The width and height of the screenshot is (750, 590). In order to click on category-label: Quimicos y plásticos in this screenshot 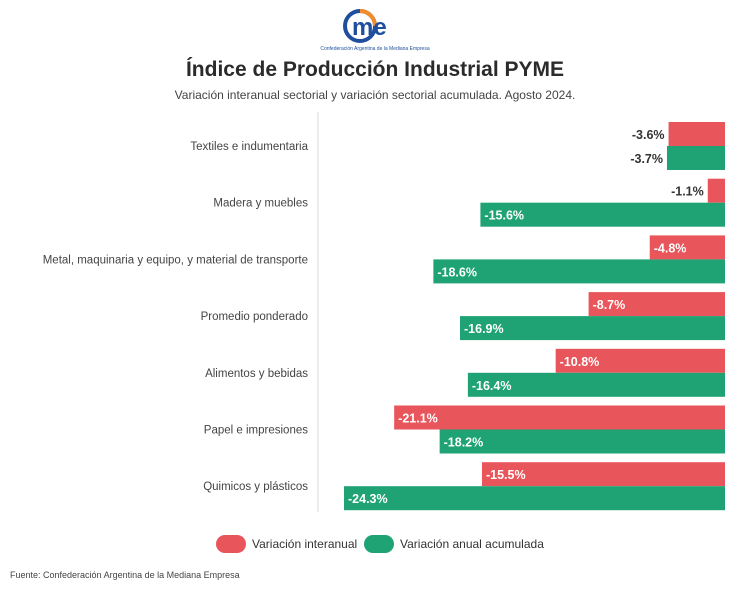, I will do `click(255, 487)`.